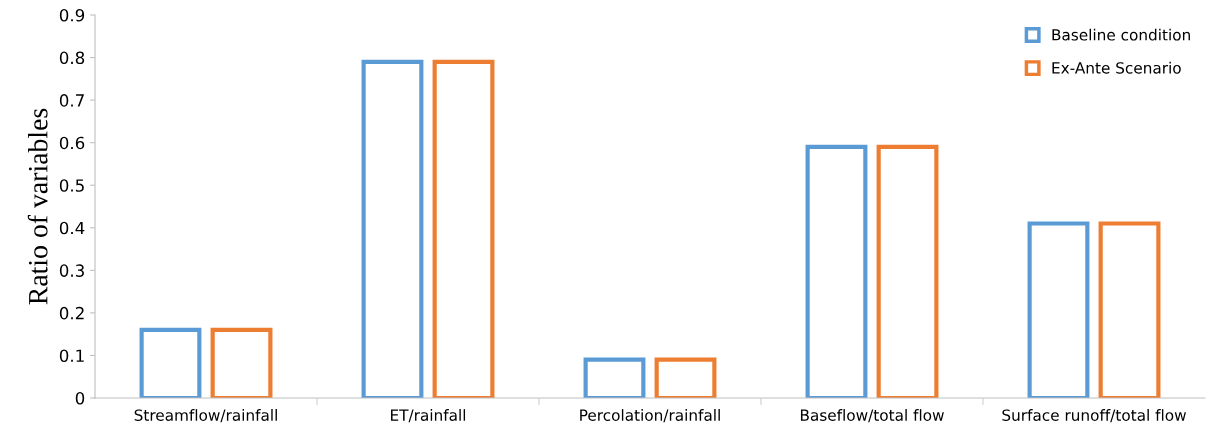 The image size is (1216, 440). Describe the element at coordinates (71, 185) in the screenshot. I see `y-tick-label: 0.5` at that location.